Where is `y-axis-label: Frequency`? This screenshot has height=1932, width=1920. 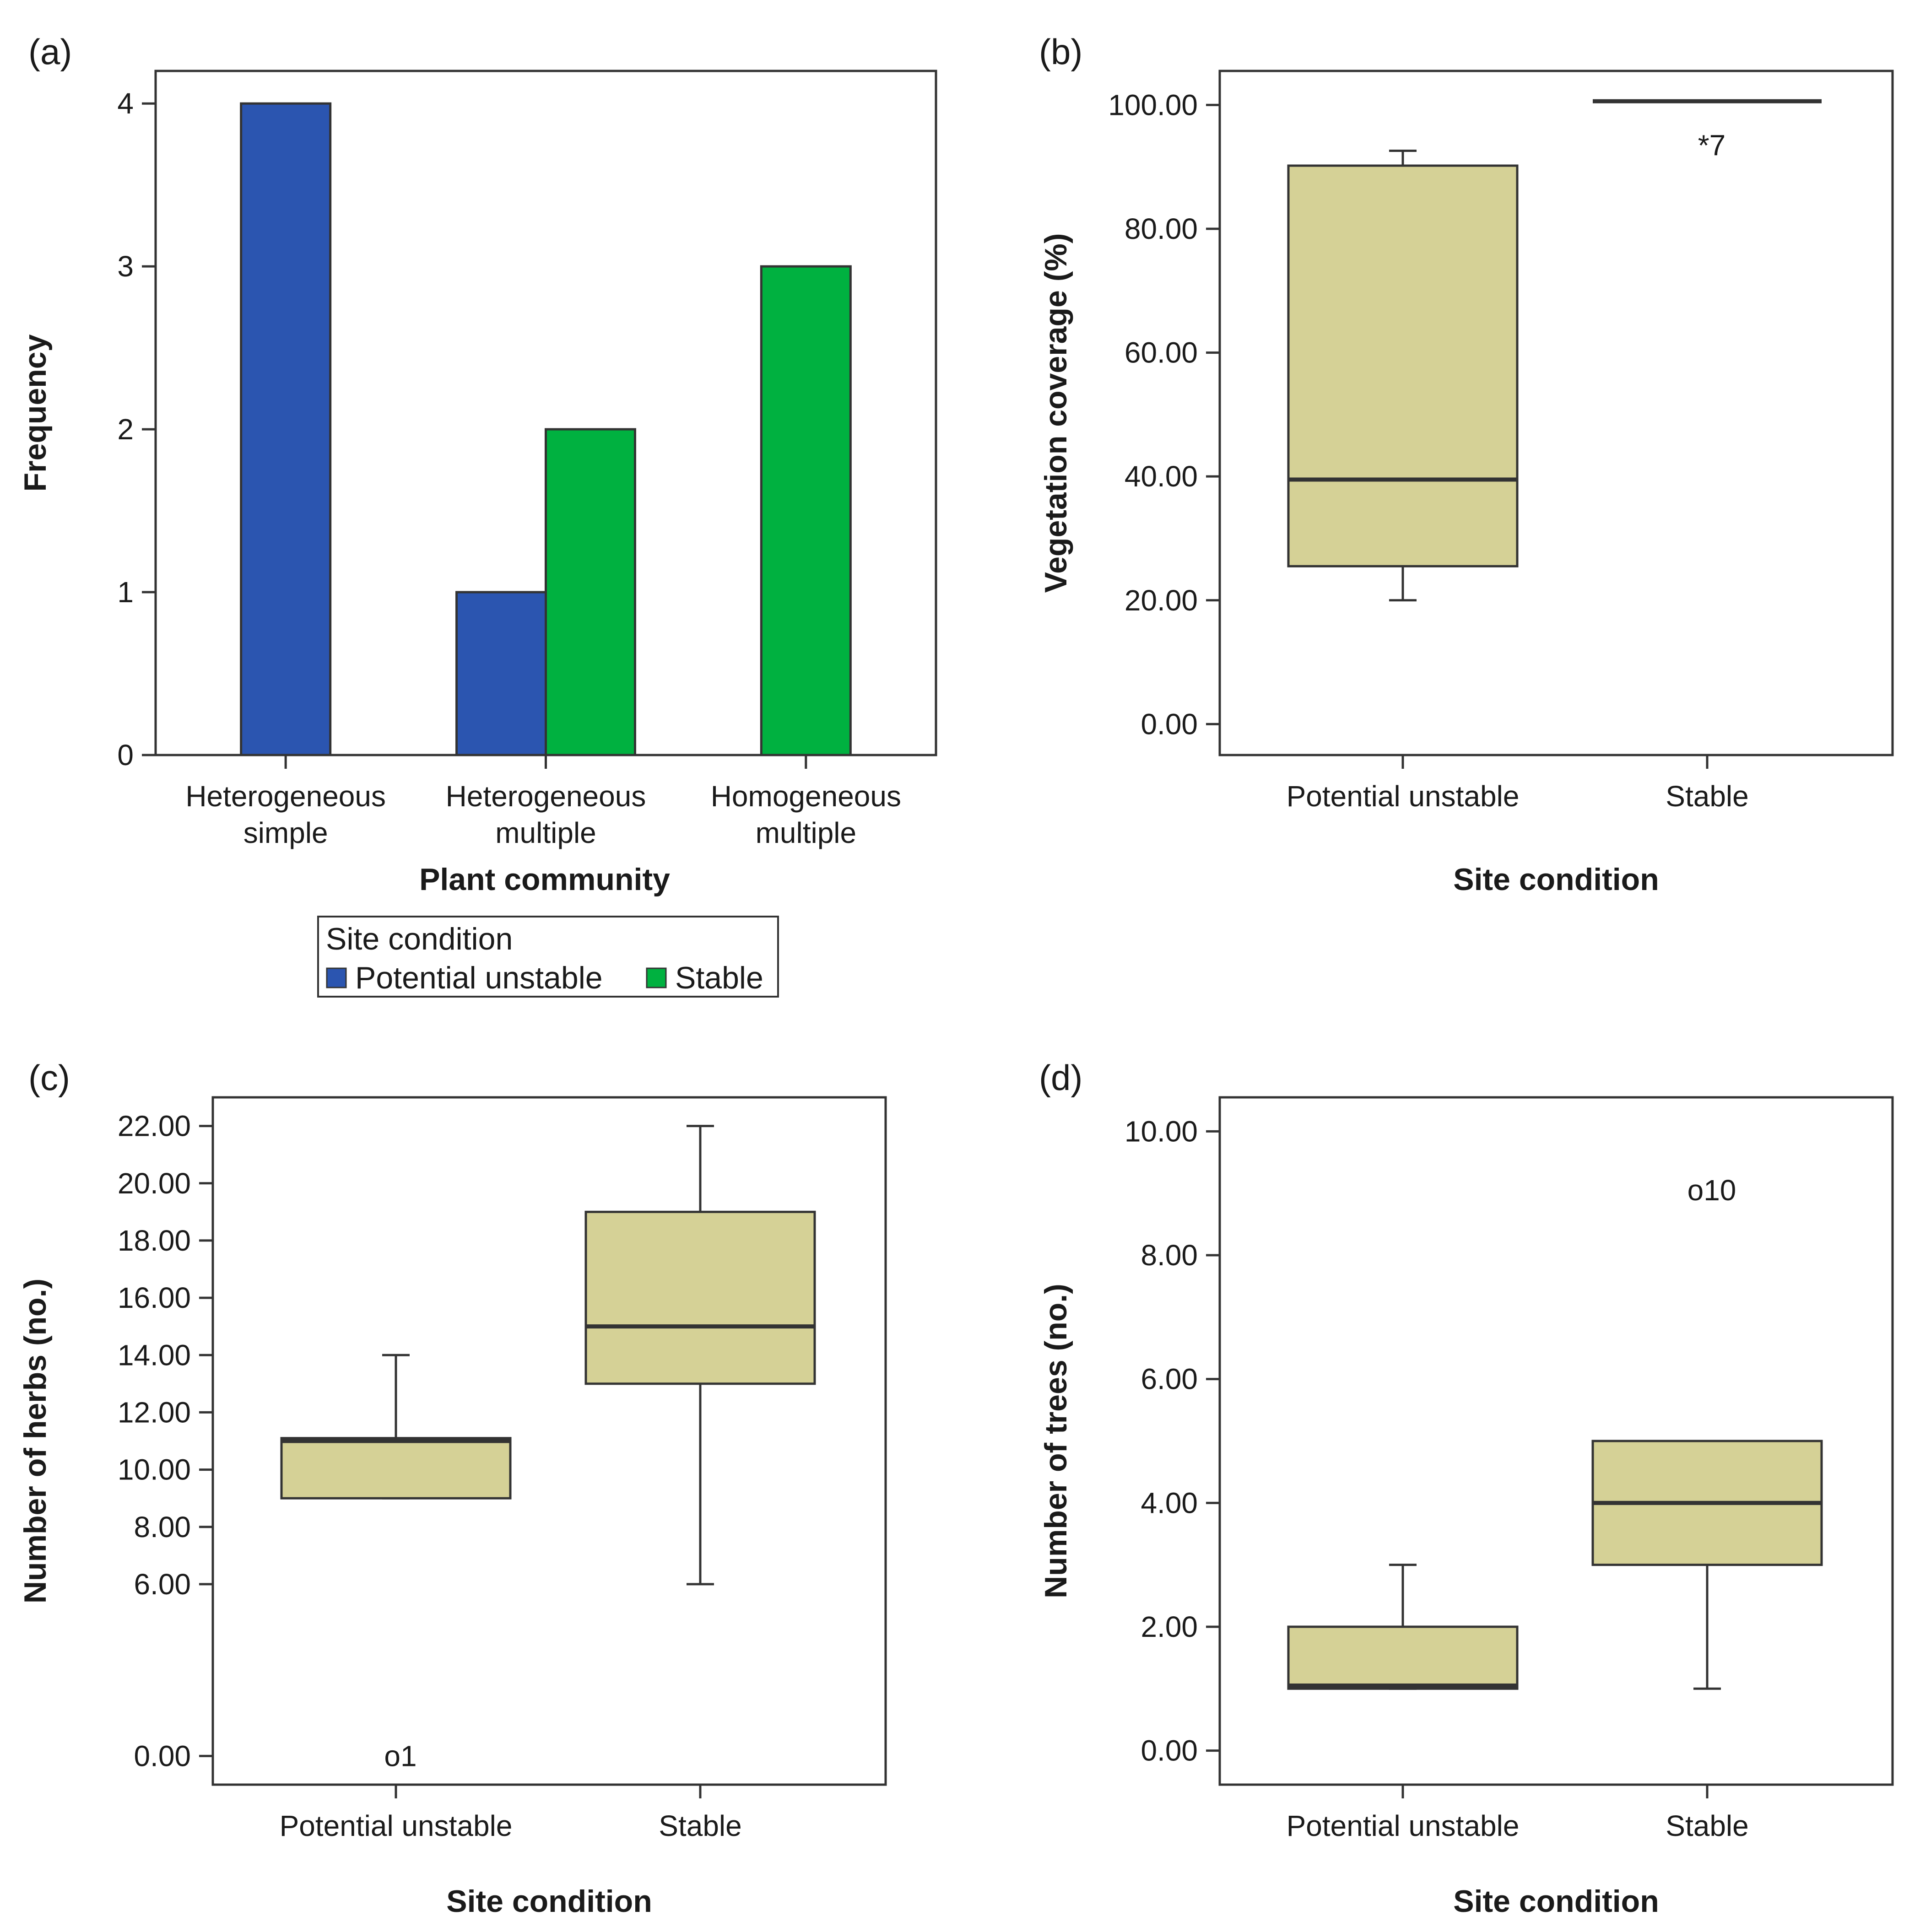 y-axis-label: Frequency is located at coordinates (35, 413).